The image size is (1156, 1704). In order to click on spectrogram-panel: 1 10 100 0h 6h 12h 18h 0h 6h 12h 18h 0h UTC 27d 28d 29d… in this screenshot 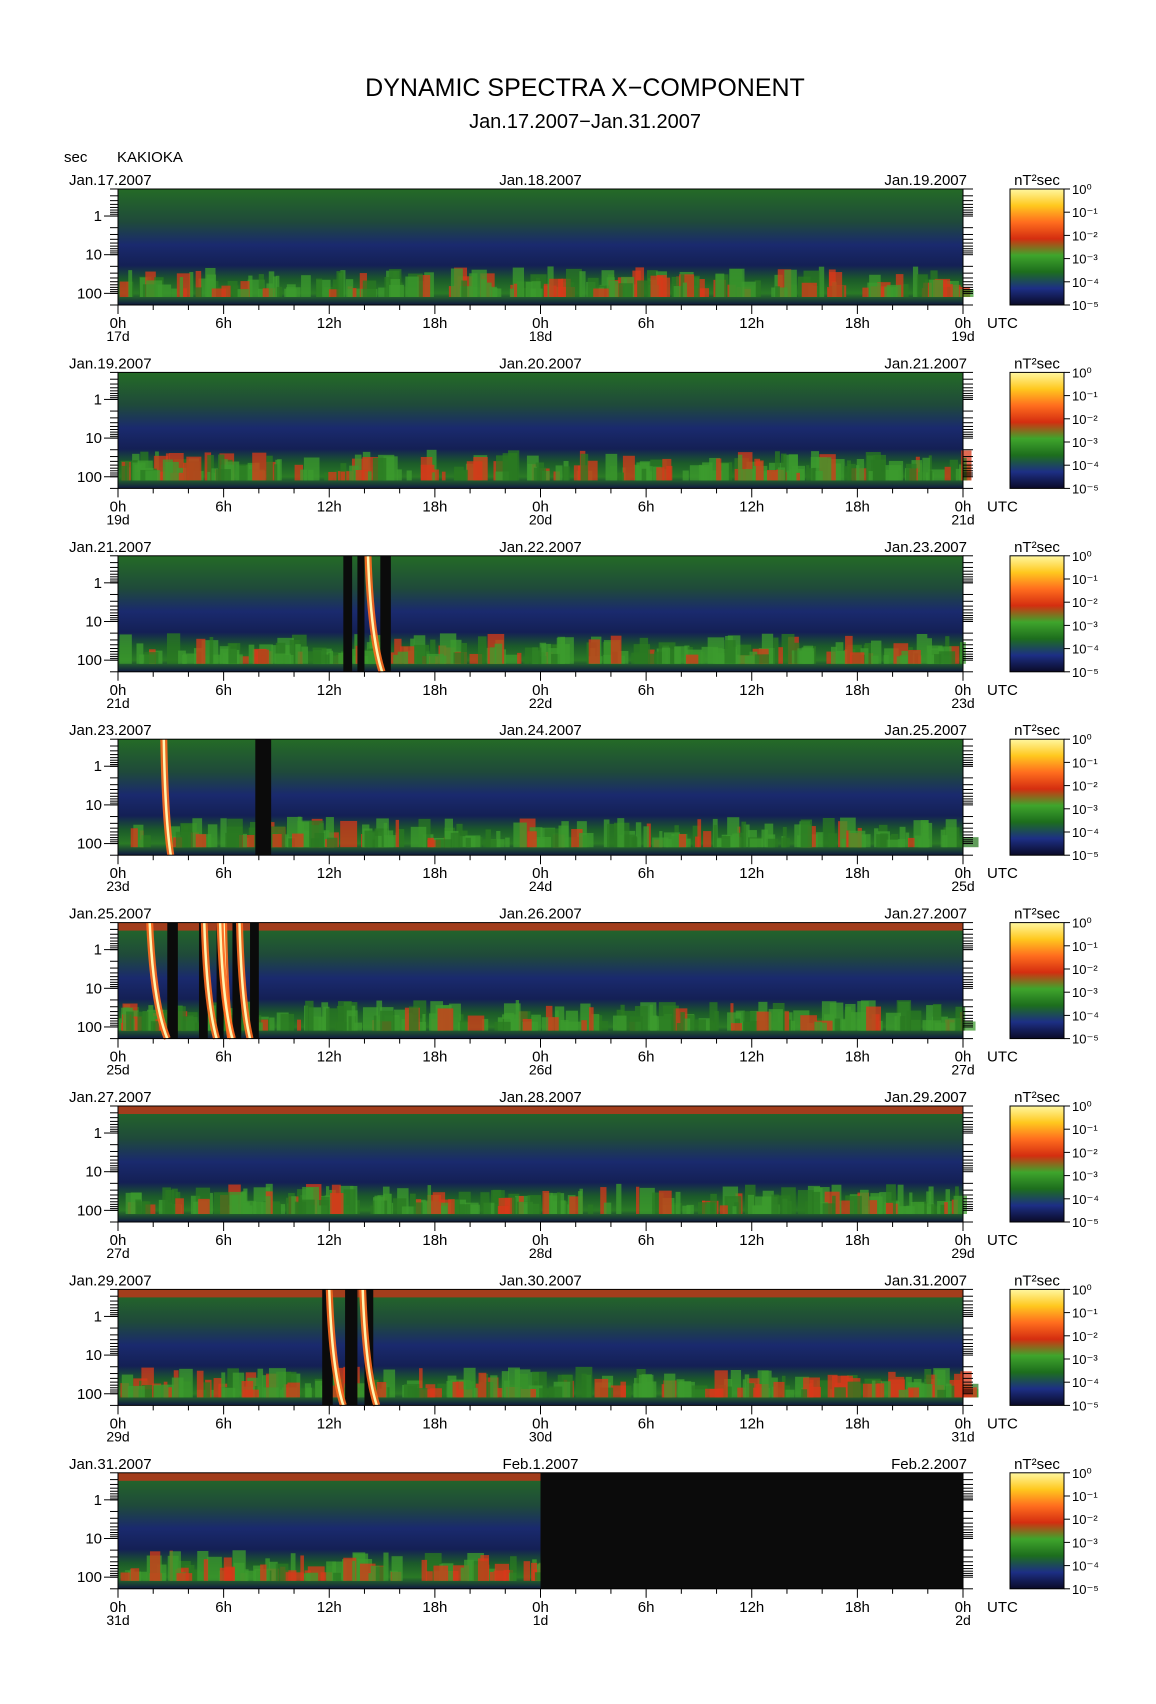, I will do `click(543, 1175)`.